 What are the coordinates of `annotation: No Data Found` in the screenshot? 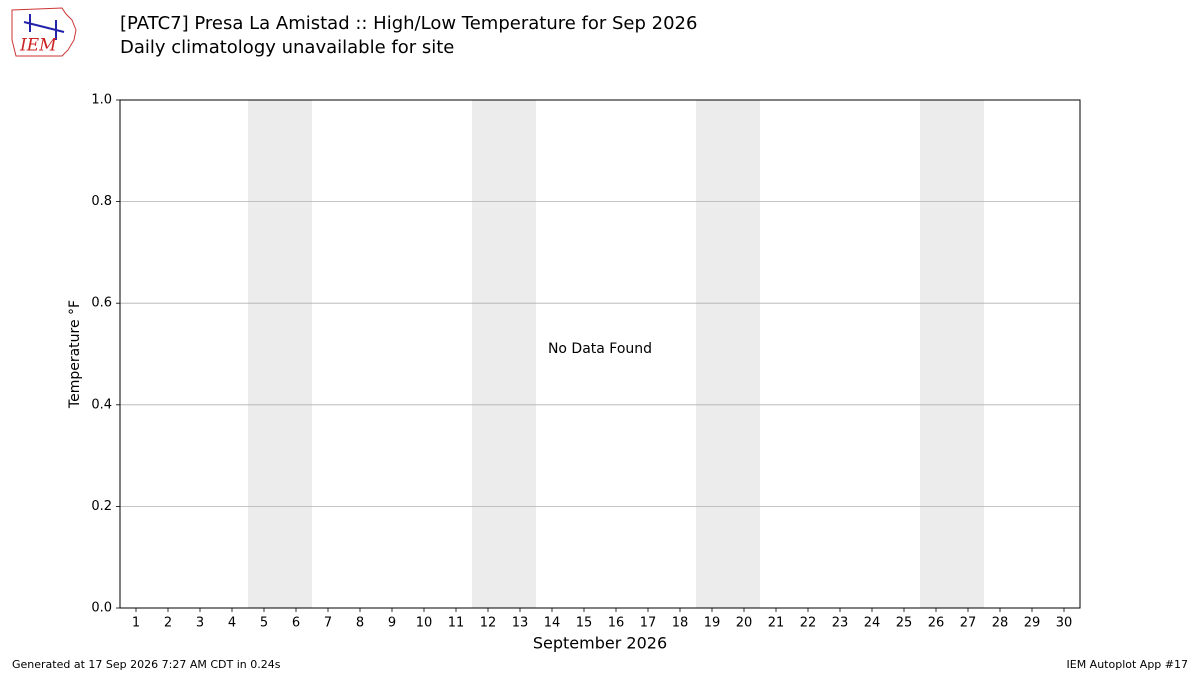 It's located at (600, 349).